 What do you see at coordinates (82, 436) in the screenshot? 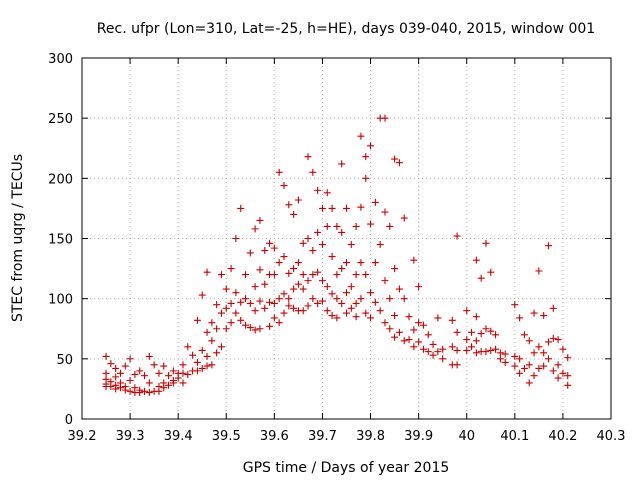
I see `x-tick-label: 39.2` at bounding box center [82, 436].